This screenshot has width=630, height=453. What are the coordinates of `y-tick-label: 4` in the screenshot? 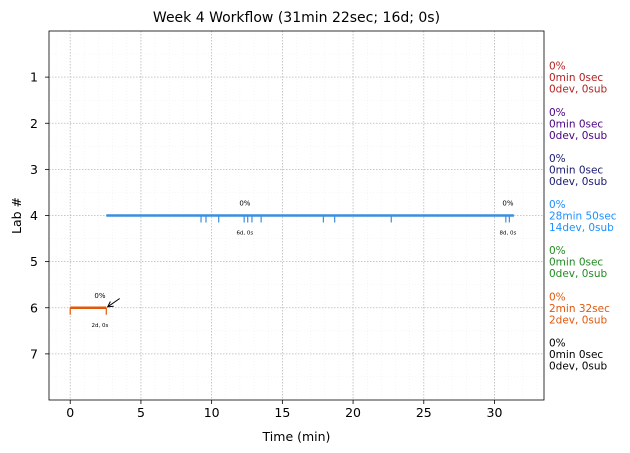 It's located at (34, 215).